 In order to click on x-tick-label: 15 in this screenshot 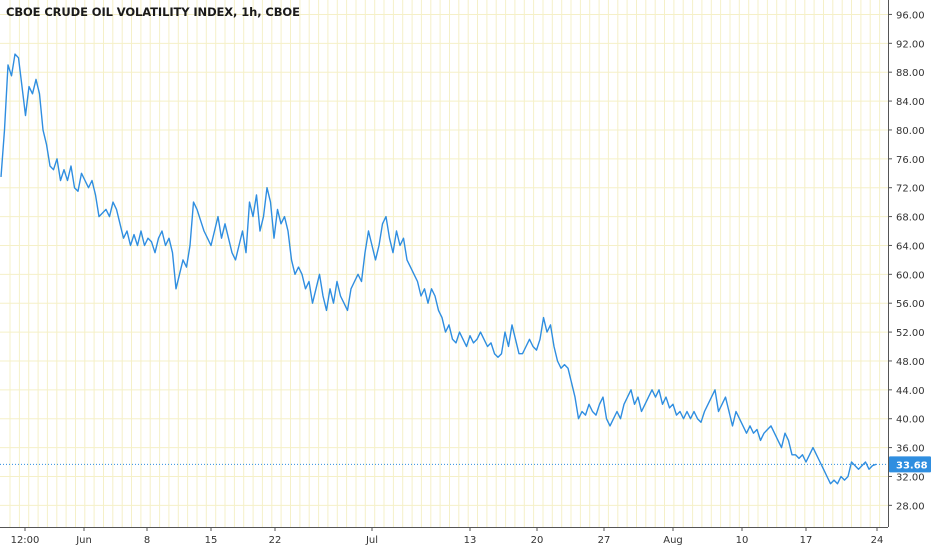, I will do `click(211, 540)`.